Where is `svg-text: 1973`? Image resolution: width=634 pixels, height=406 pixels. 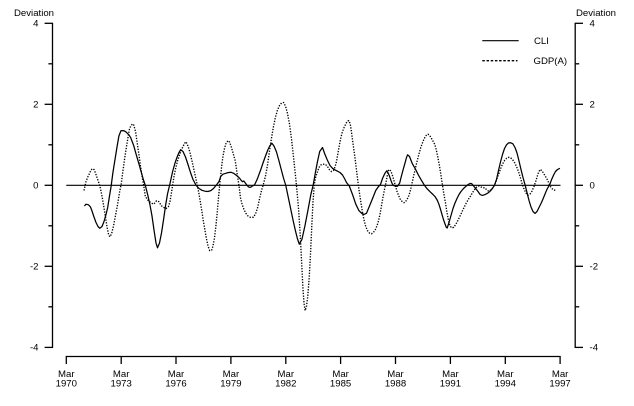 svg-text: 1973 is located at coordinates (121, 384).